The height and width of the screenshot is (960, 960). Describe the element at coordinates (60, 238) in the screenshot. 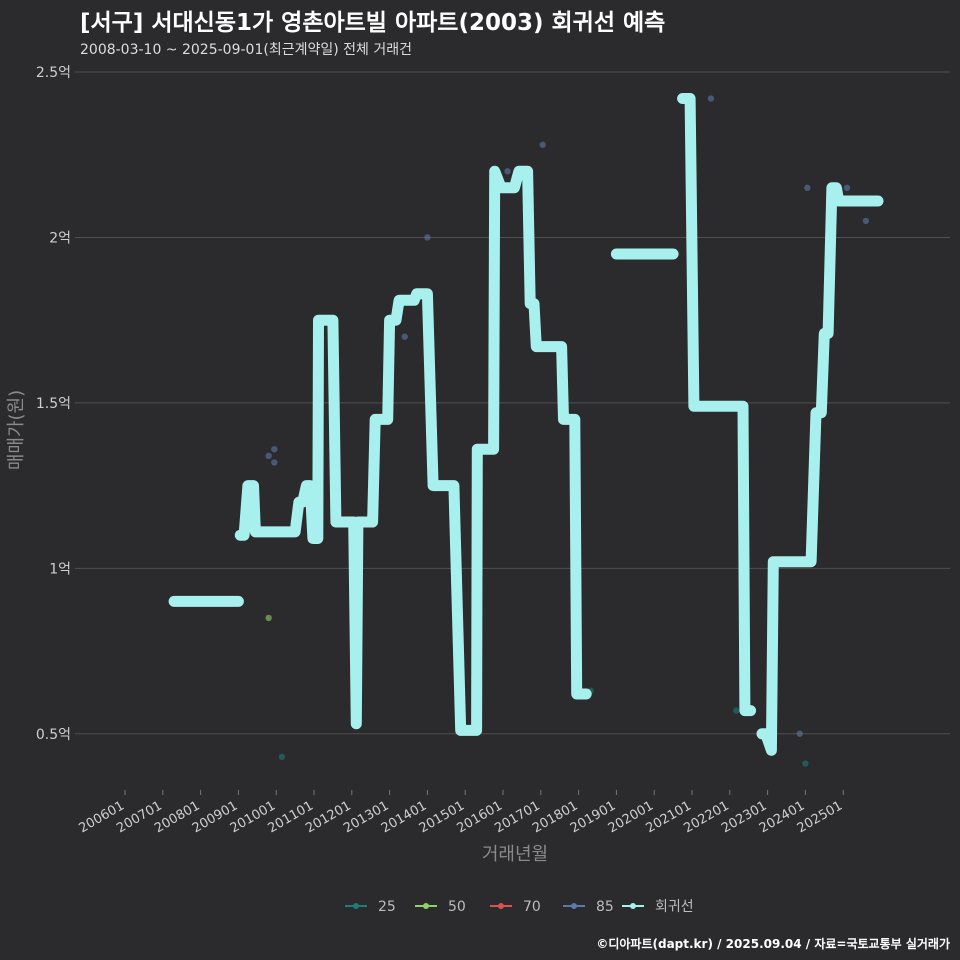

I see `y-tick-label: 2억` at that location.